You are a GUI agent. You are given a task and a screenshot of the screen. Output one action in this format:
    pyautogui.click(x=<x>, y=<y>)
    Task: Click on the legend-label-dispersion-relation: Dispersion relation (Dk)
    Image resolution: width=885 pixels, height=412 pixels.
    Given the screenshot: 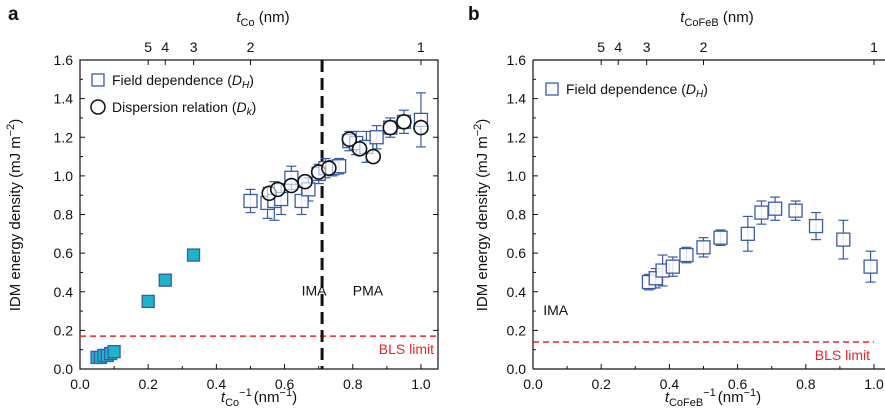 What is the action you would take?
    pyautogui.click(x=184, y=108)
    